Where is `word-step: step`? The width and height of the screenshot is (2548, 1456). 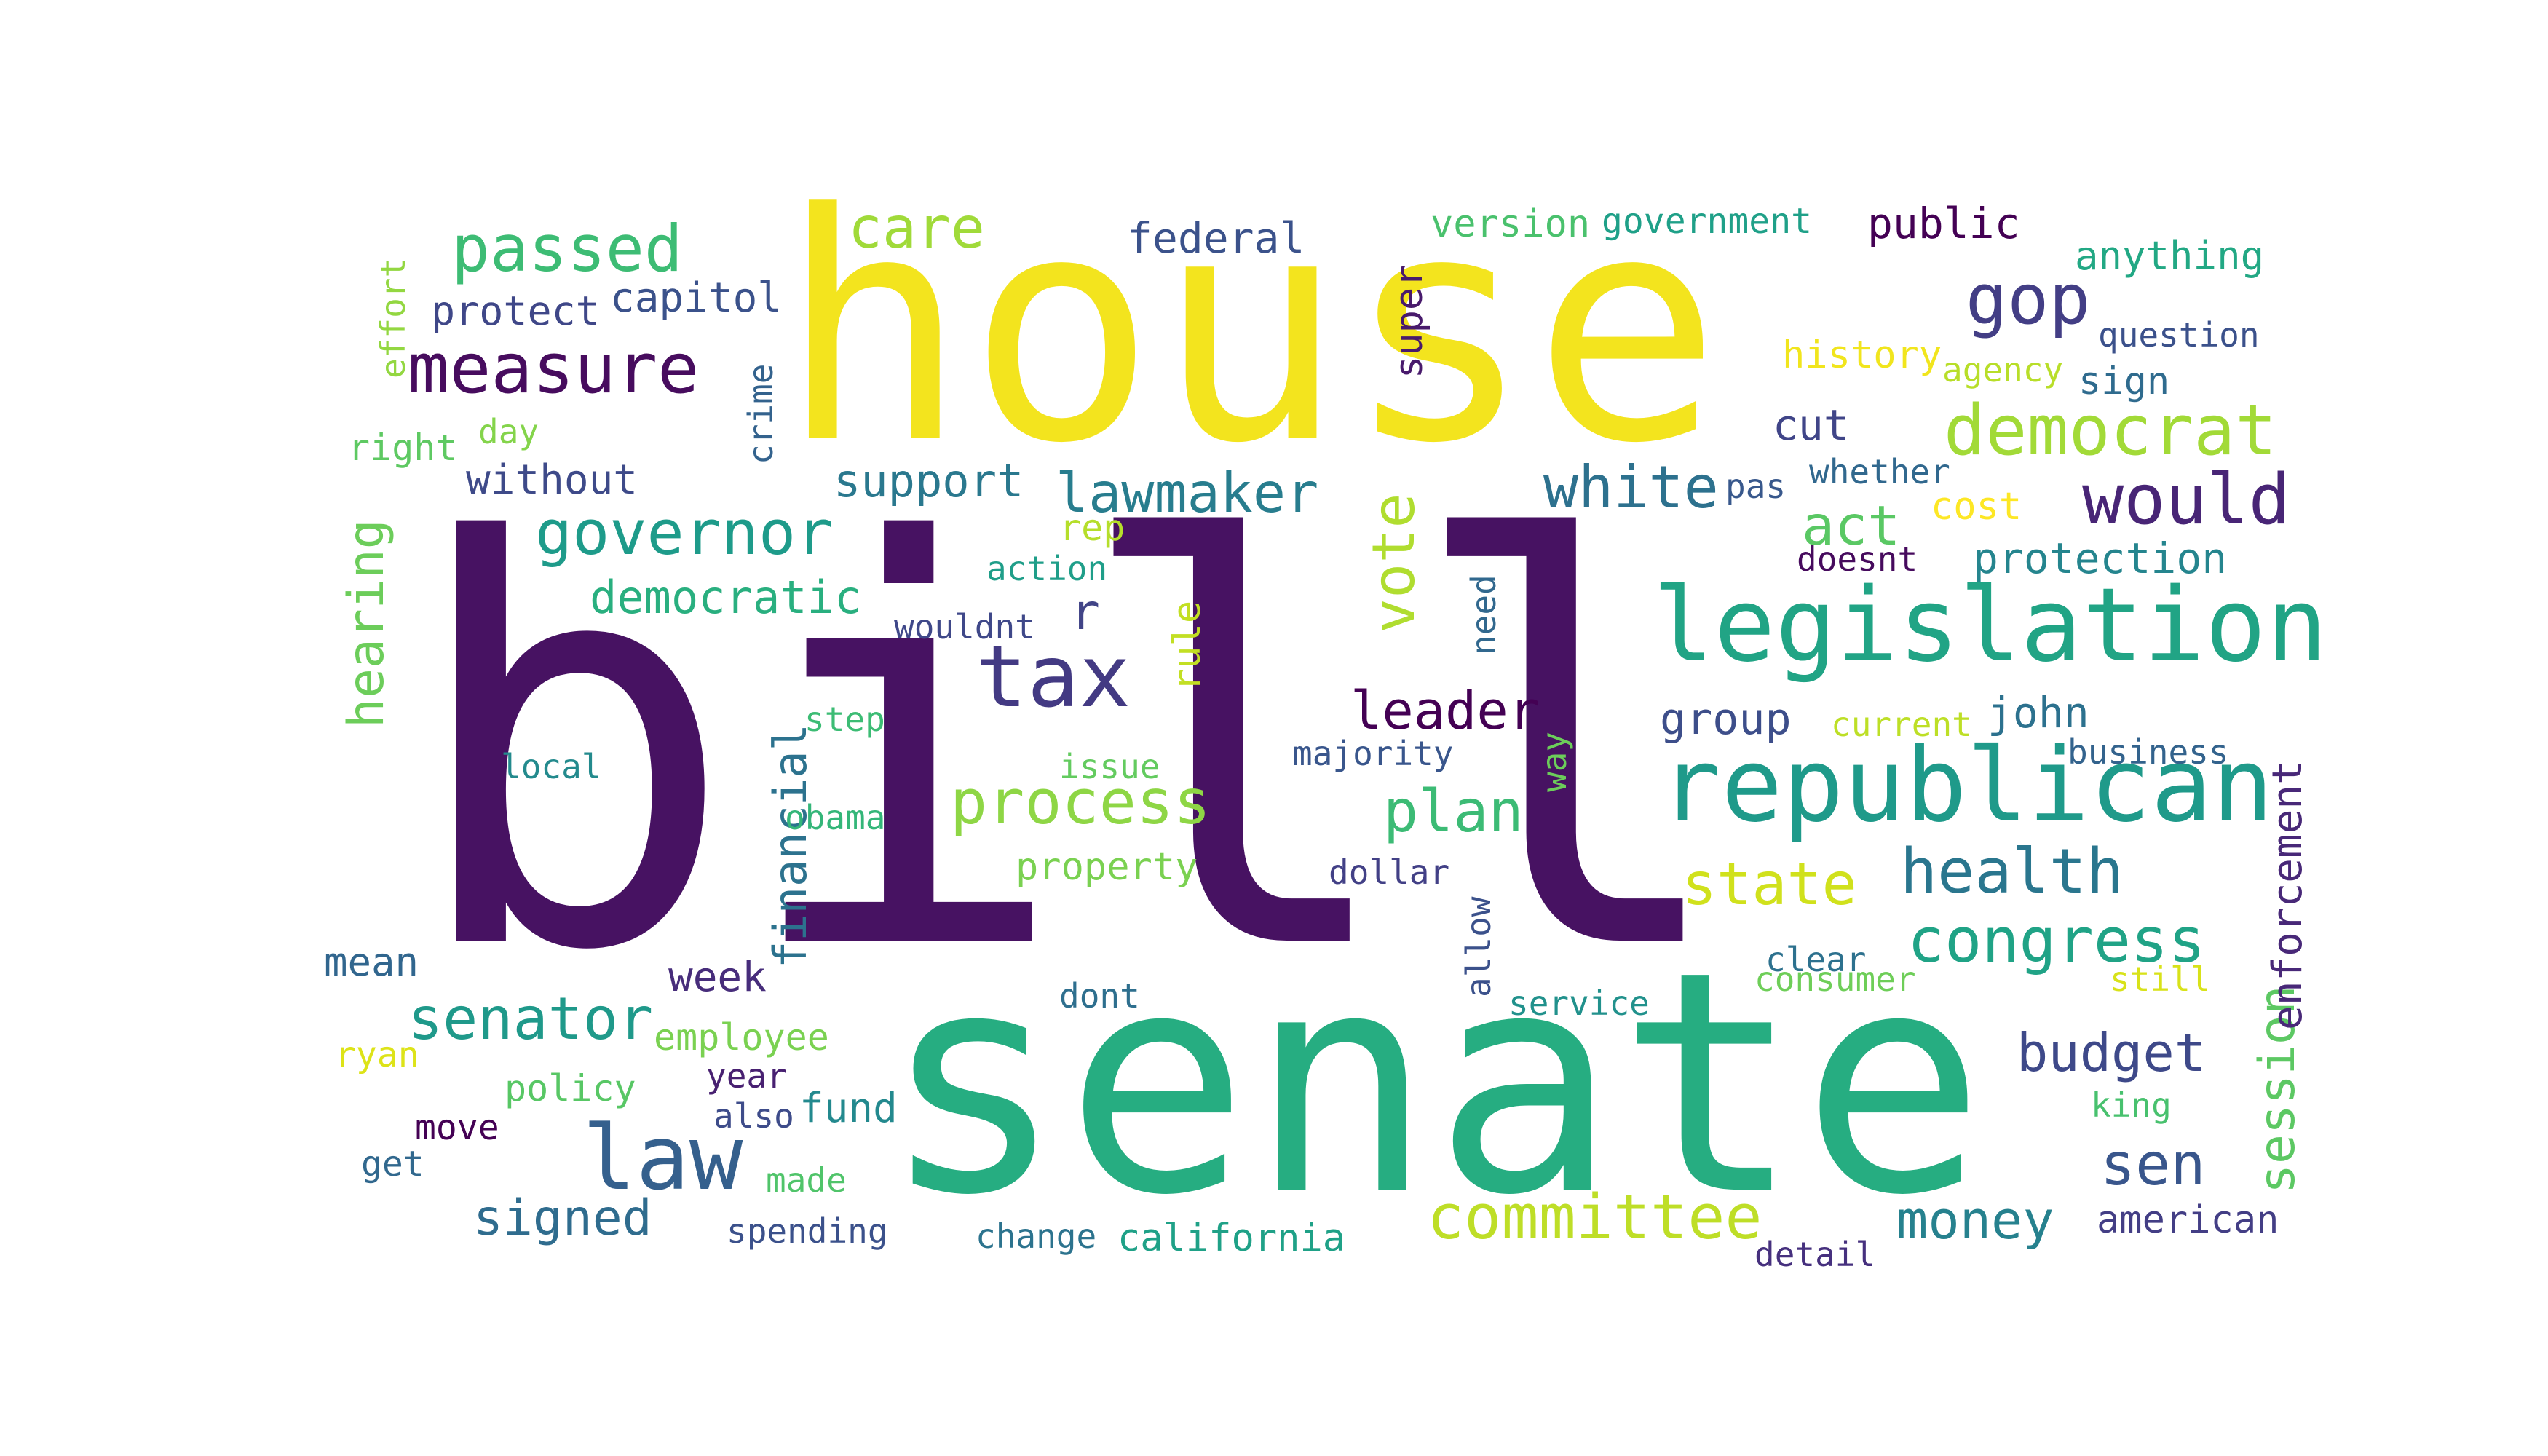 word-step: step is located at coordinates (844, 719).